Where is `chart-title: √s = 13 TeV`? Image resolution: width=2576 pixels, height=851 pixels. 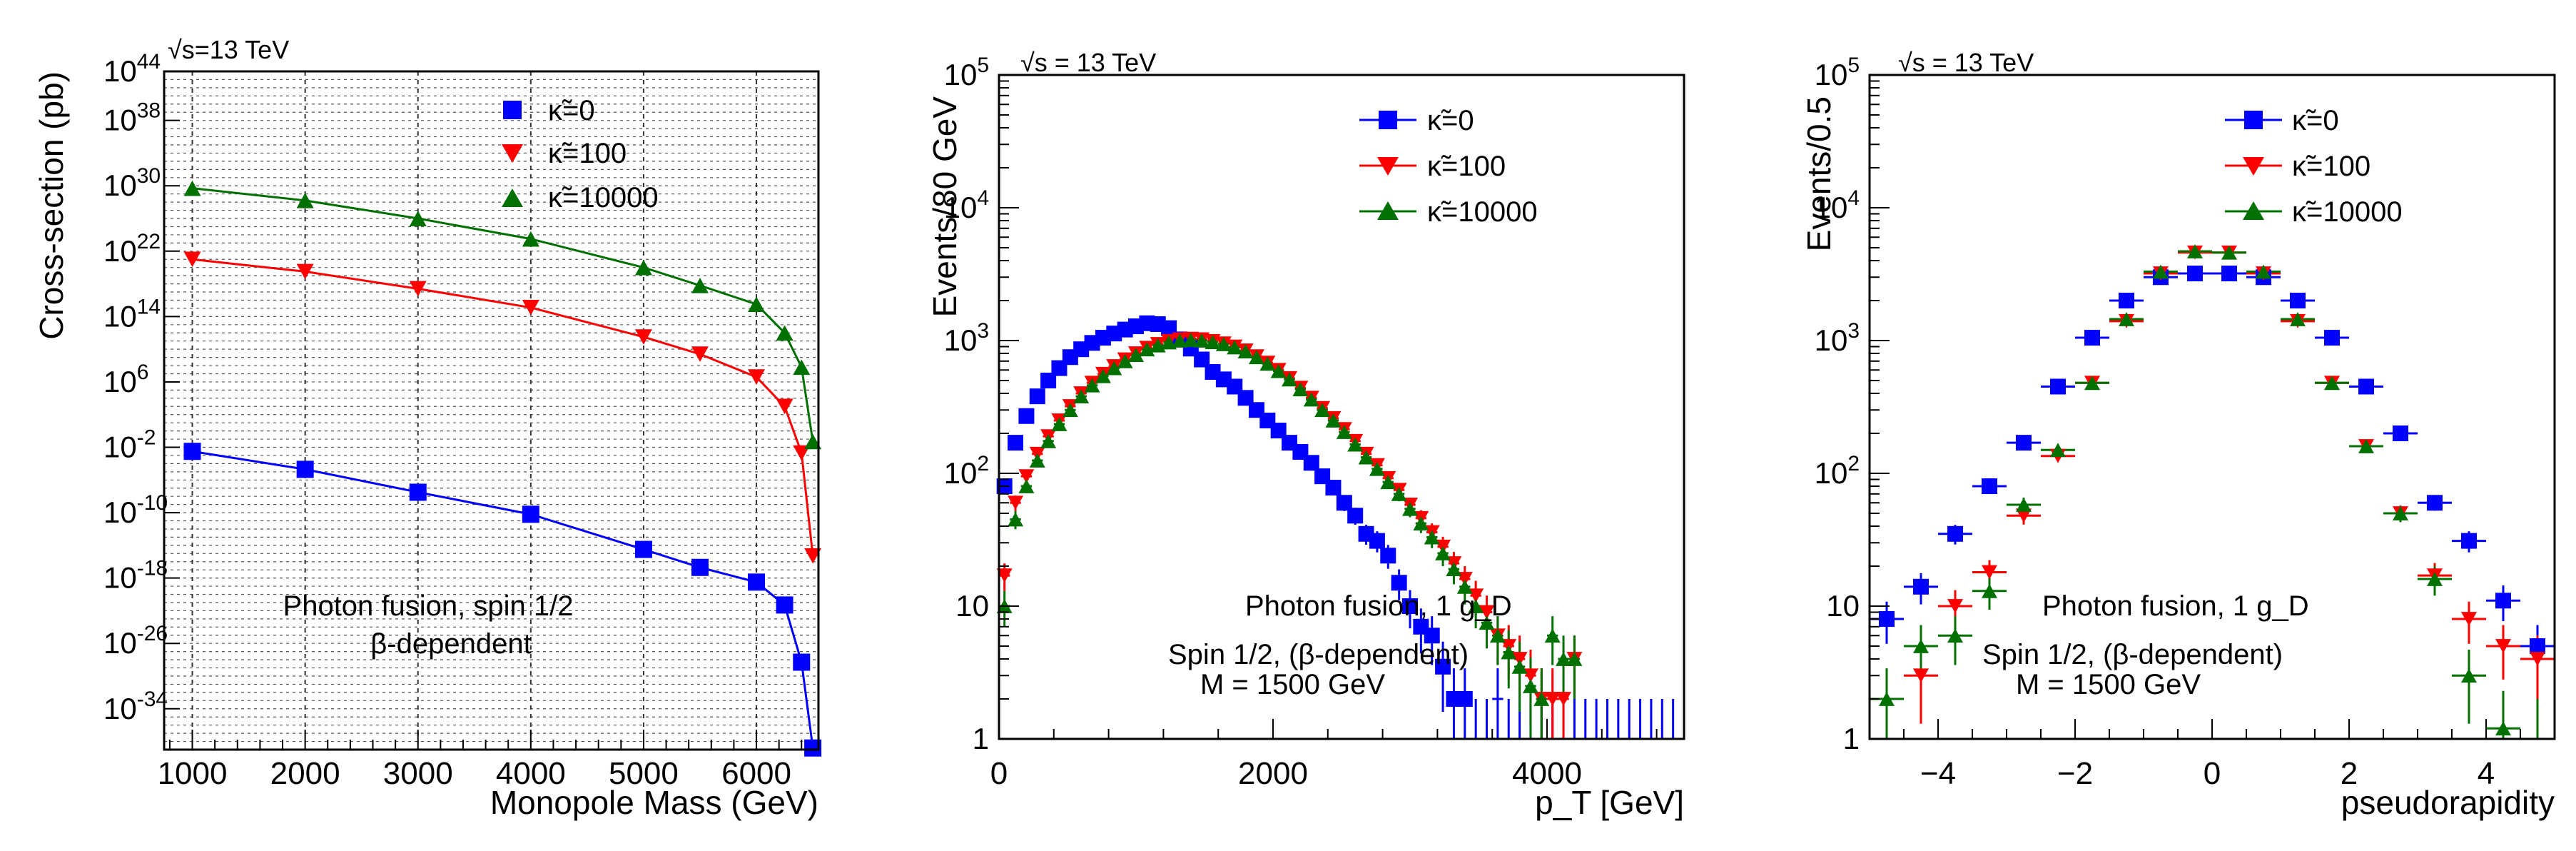
chart-title: √s = 13 TeV is located at coordinates (1088, 62).